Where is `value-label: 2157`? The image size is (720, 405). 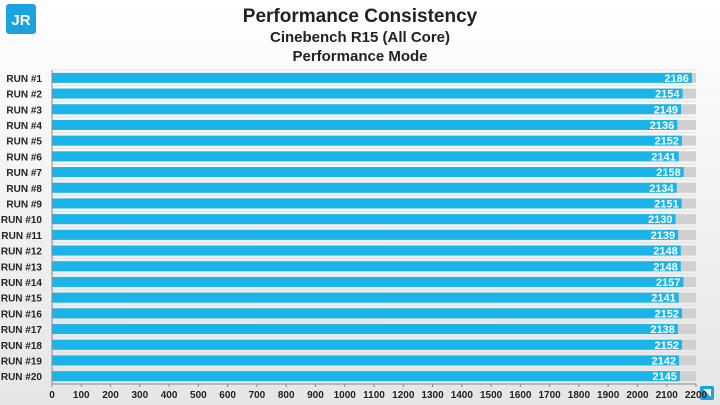 value-label: 2157 is located at coordinates (668, 283).